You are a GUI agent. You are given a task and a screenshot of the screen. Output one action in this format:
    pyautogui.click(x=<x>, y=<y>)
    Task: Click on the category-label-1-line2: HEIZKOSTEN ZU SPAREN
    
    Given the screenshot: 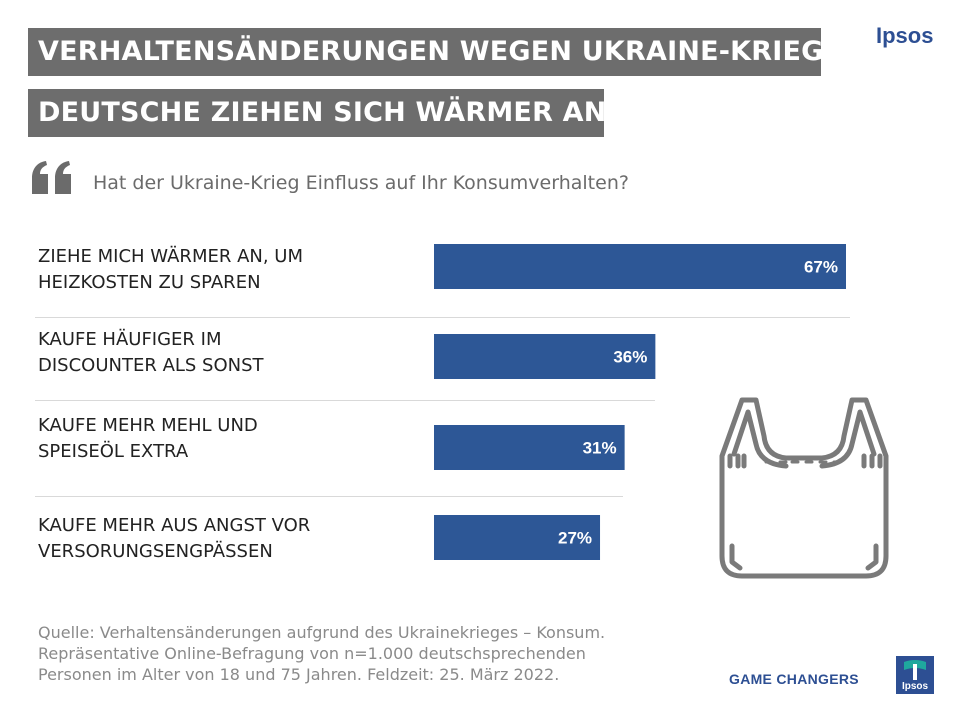 What is the action you would take?
    pyautogui.click(x=149, y=282)
    